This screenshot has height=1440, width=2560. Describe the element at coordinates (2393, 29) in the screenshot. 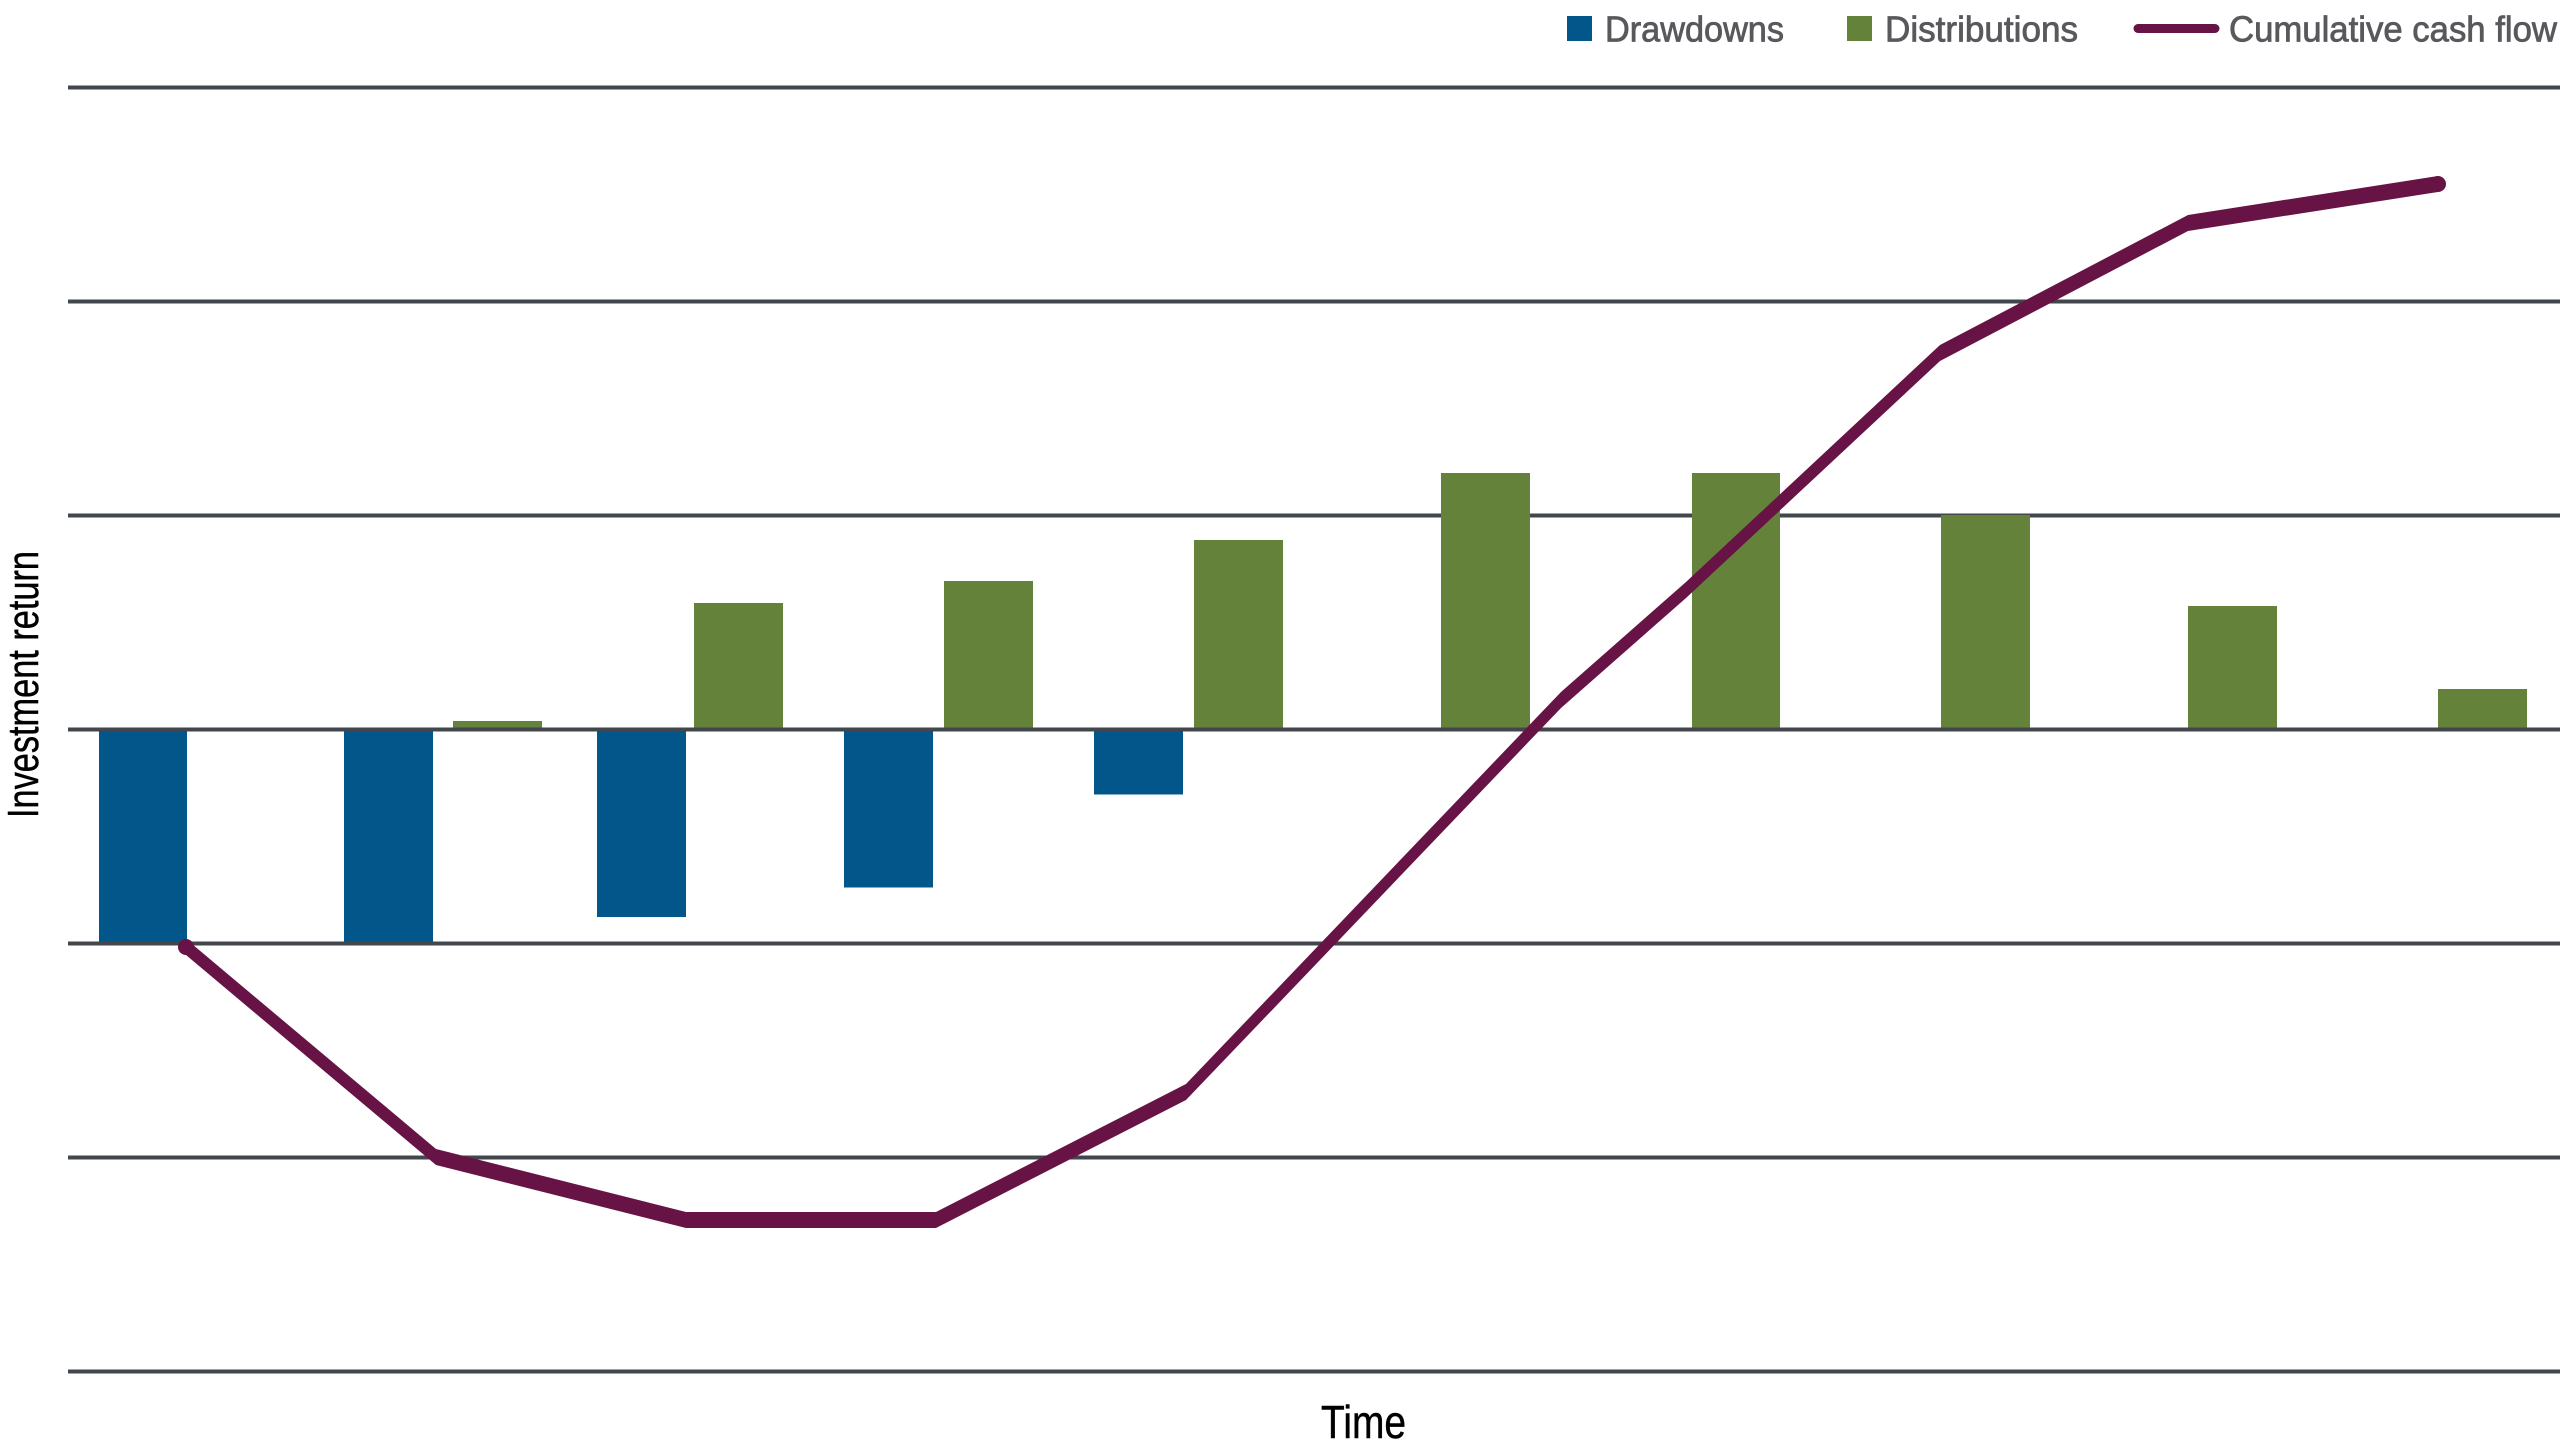

I see `svg-text: Cumulative cash flow` at that location.